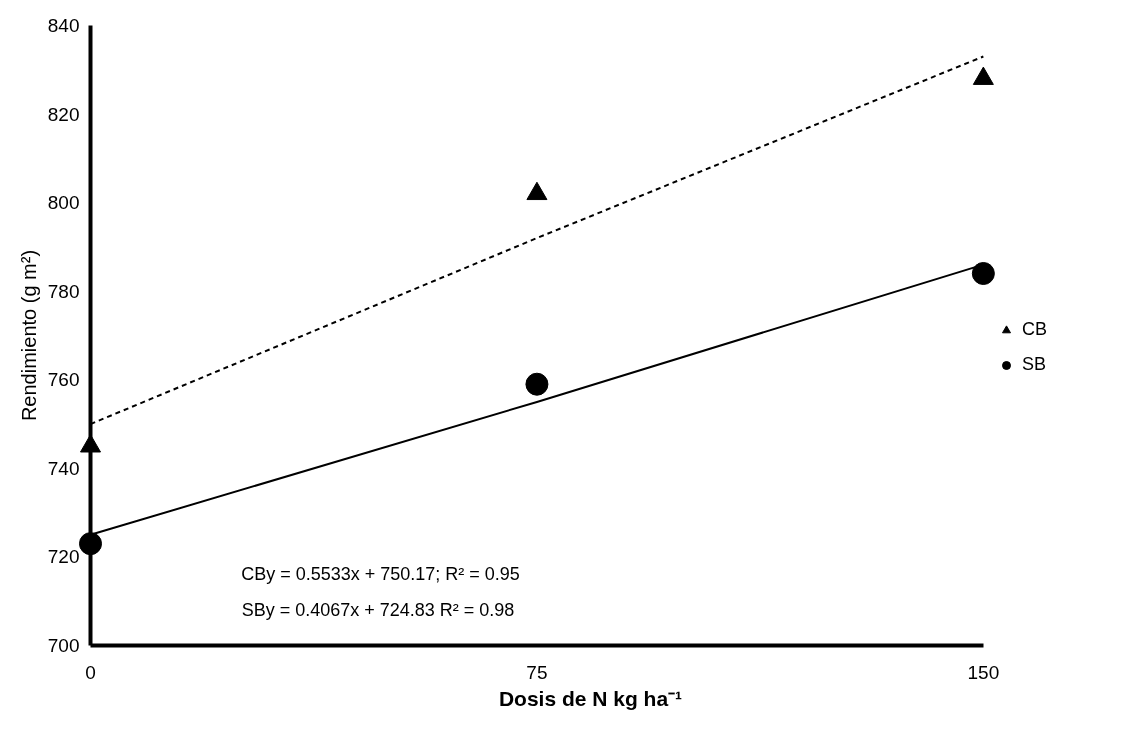  Describe the element at coordinates (1034, 364) in the screenshot. I see `legend-label: SB` at that location.